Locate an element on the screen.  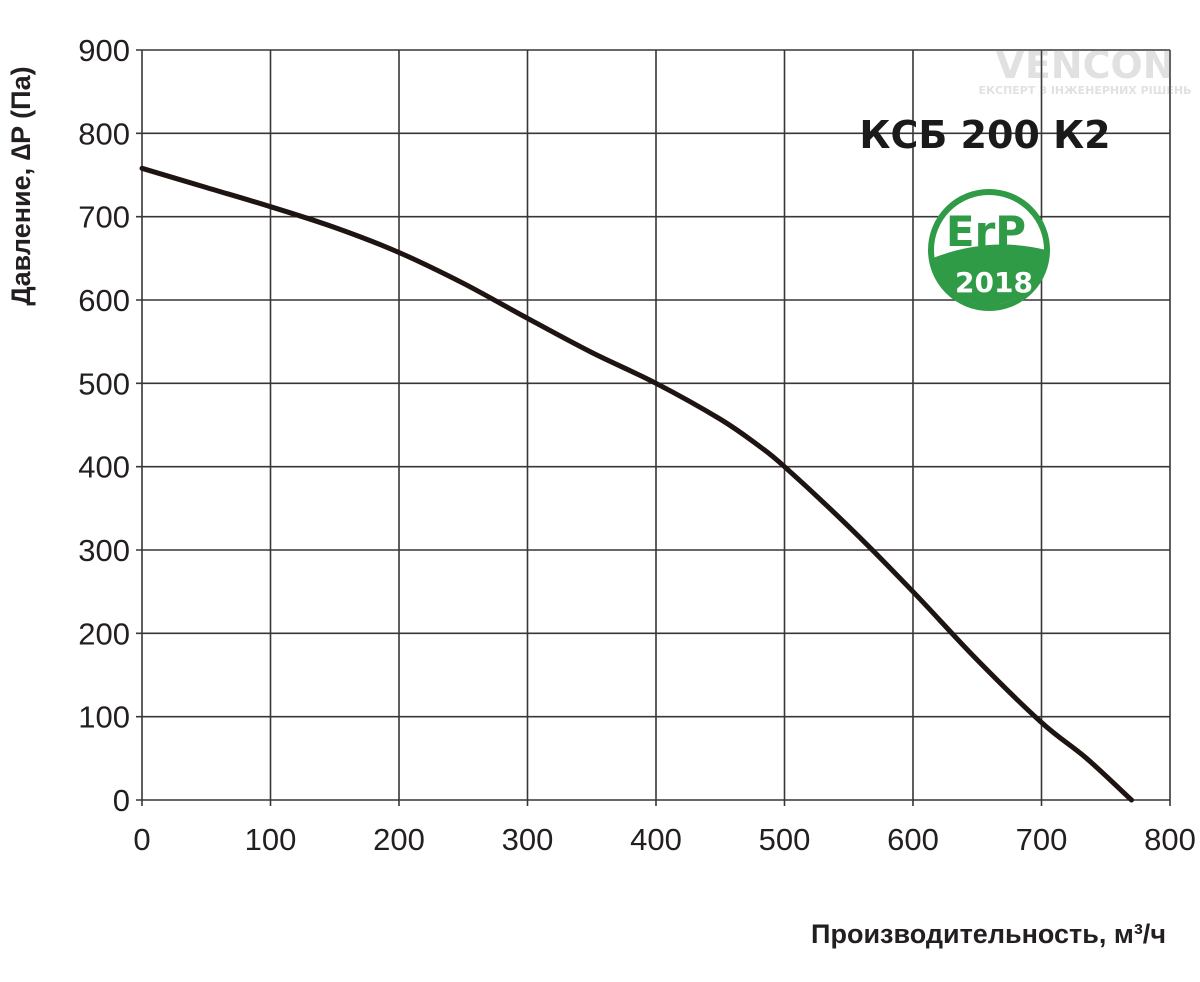
y-tick-label-4: 400 is located at coordinates (104, 467).